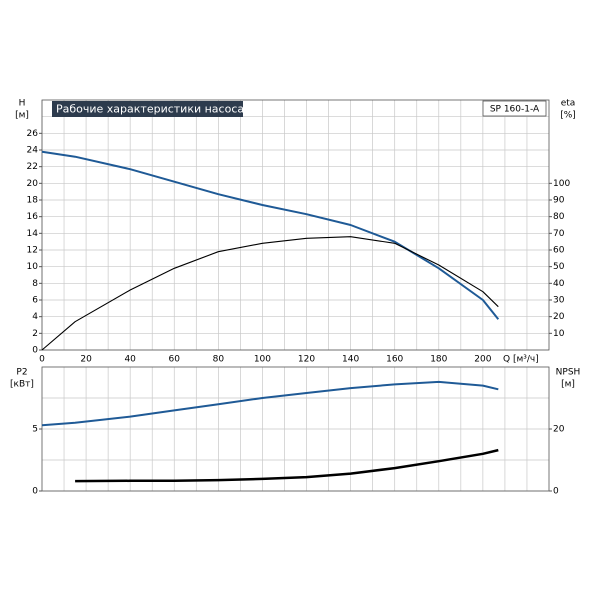  What do you see at coordinates (33, 201) in the screenshot?
I see `y-tick-label: 18` at bounding box center [33, 201].